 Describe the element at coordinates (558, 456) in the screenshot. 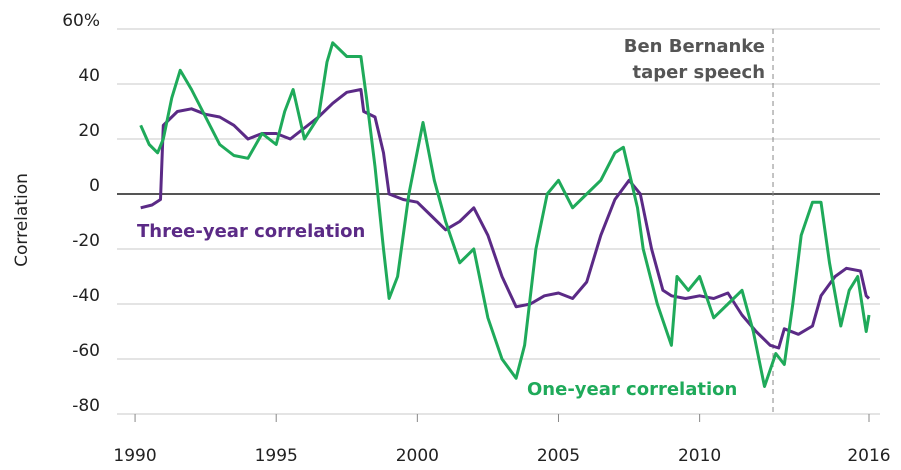

I see `x-tick-label: 2005` at that location.